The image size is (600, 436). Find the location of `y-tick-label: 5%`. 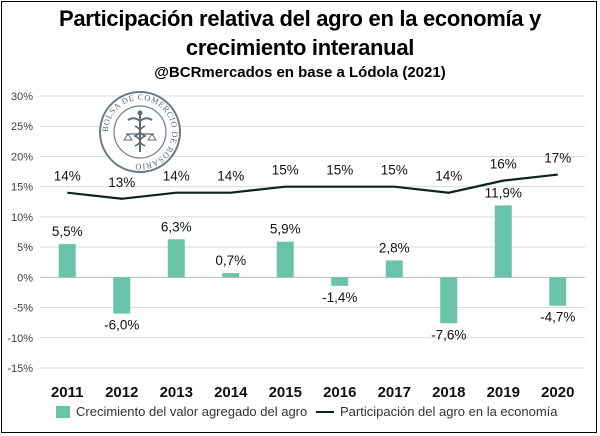

y-tick-label: 5% is located at coordinates (25, 248).